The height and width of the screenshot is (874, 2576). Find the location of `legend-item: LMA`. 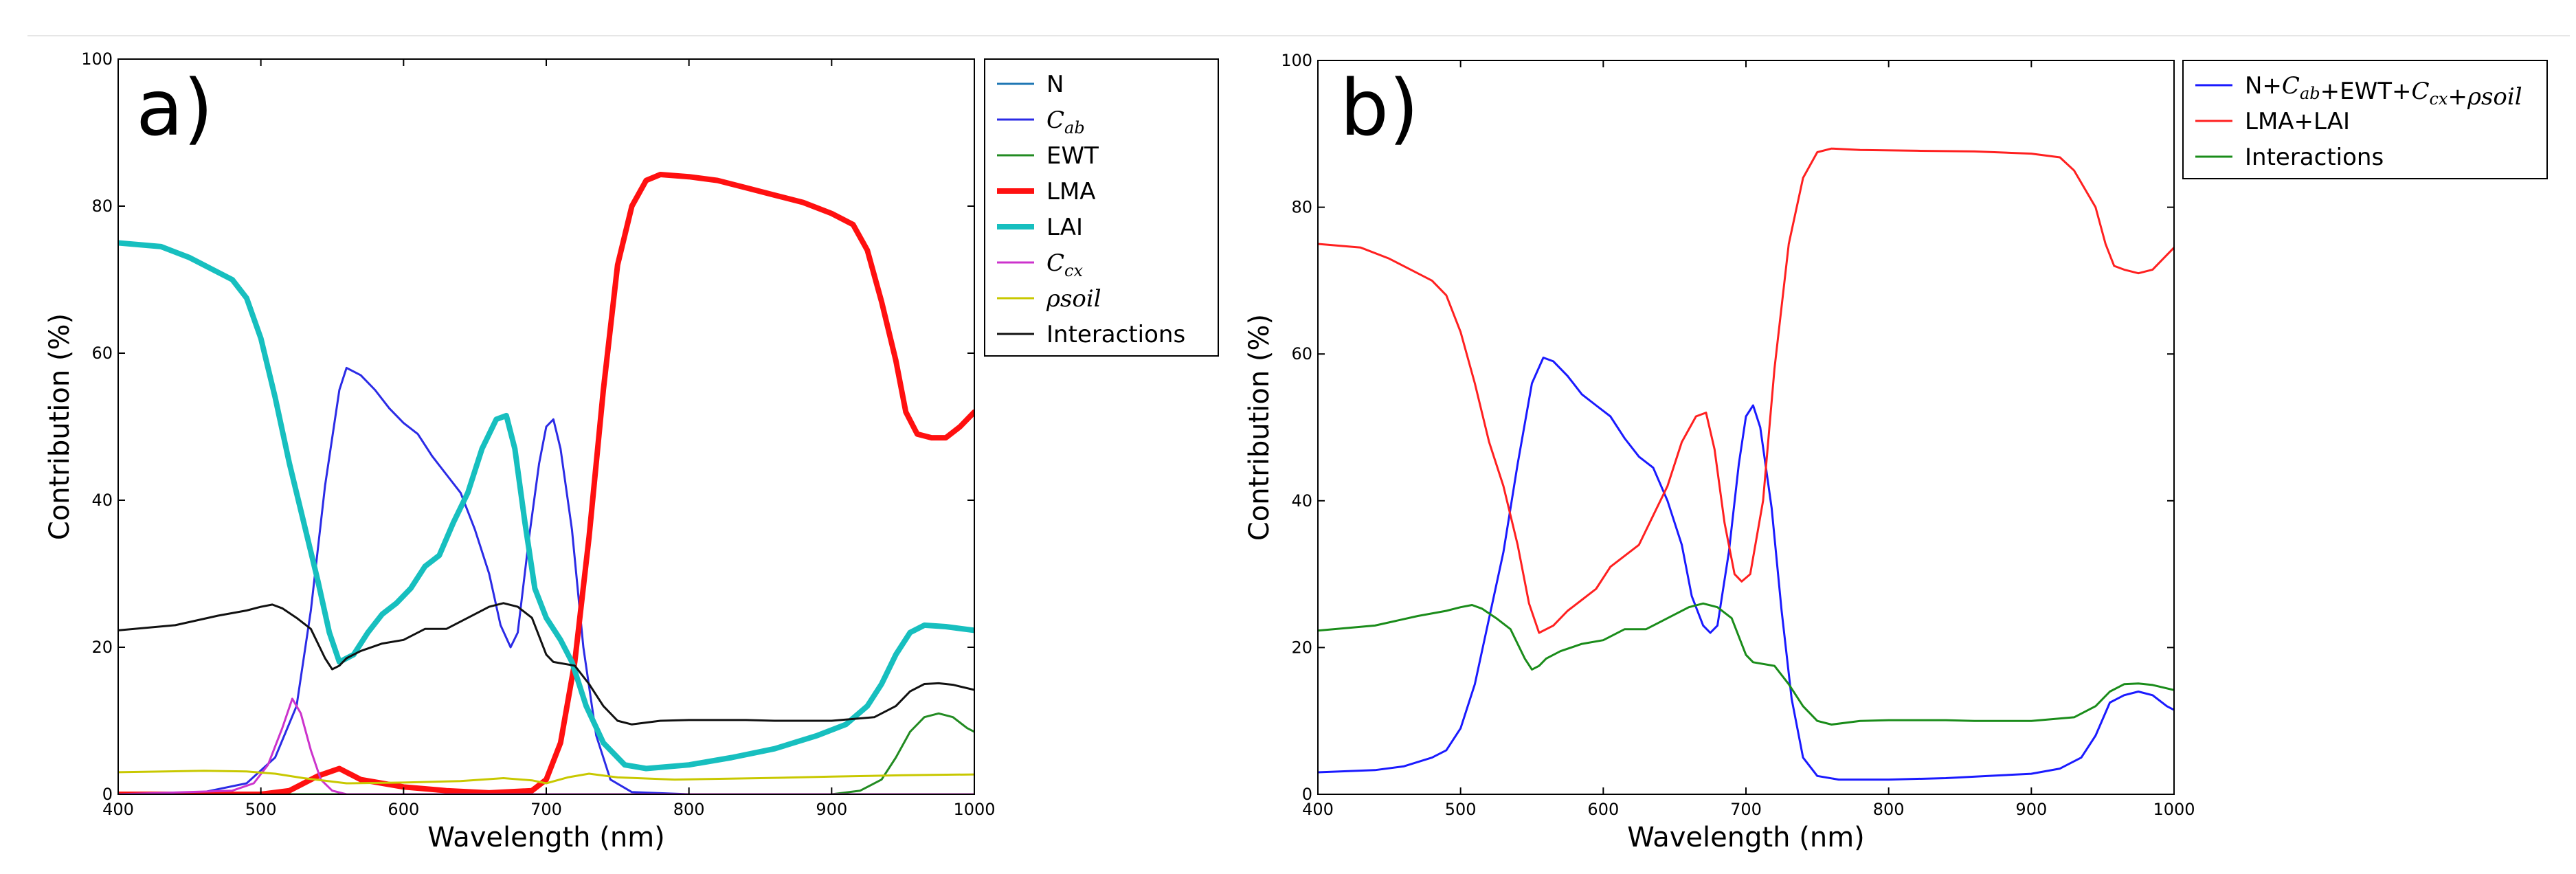

legend-item: LMA is located at coordinates (1046, 191).